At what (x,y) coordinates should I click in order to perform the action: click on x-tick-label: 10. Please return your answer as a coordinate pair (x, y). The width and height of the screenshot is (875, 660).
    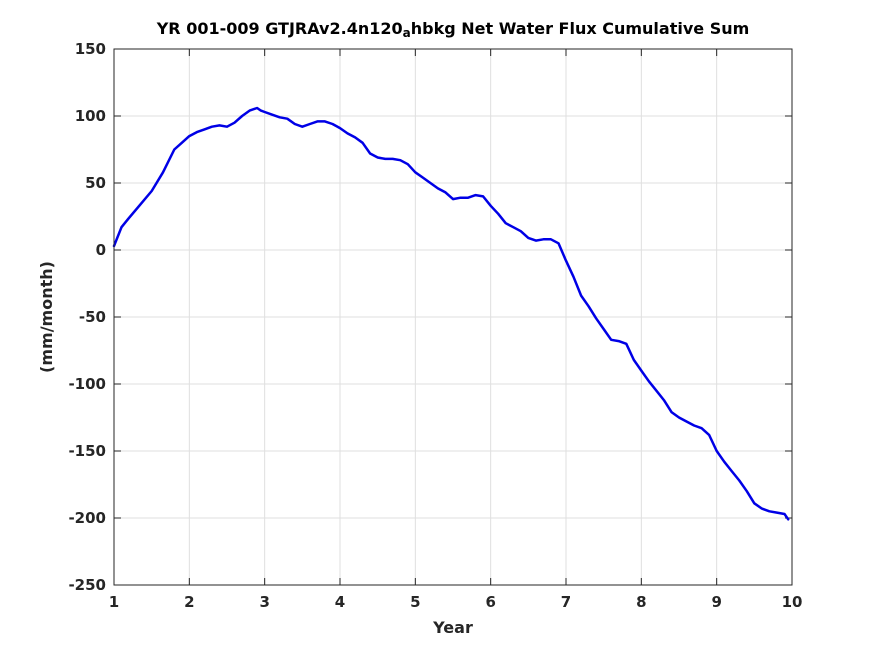
    Looking at the image, I should click on (792, 602).